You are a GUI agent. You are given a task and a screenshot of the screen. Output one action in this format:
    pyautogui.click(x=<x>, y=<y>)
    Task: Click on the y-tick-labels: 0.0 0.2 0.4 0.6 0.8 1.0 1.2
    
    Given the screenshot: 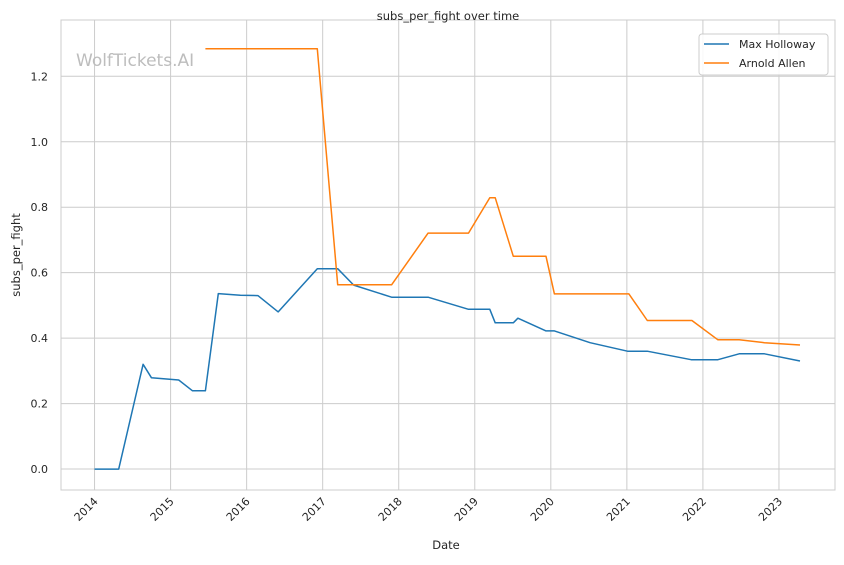 What is the action you would take?
    pyautogui.click(x=40, y=273)
    